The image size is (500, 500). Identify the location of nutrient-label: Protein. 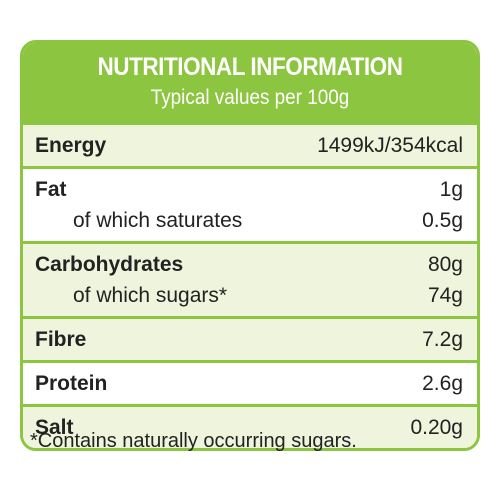
(71, 383).